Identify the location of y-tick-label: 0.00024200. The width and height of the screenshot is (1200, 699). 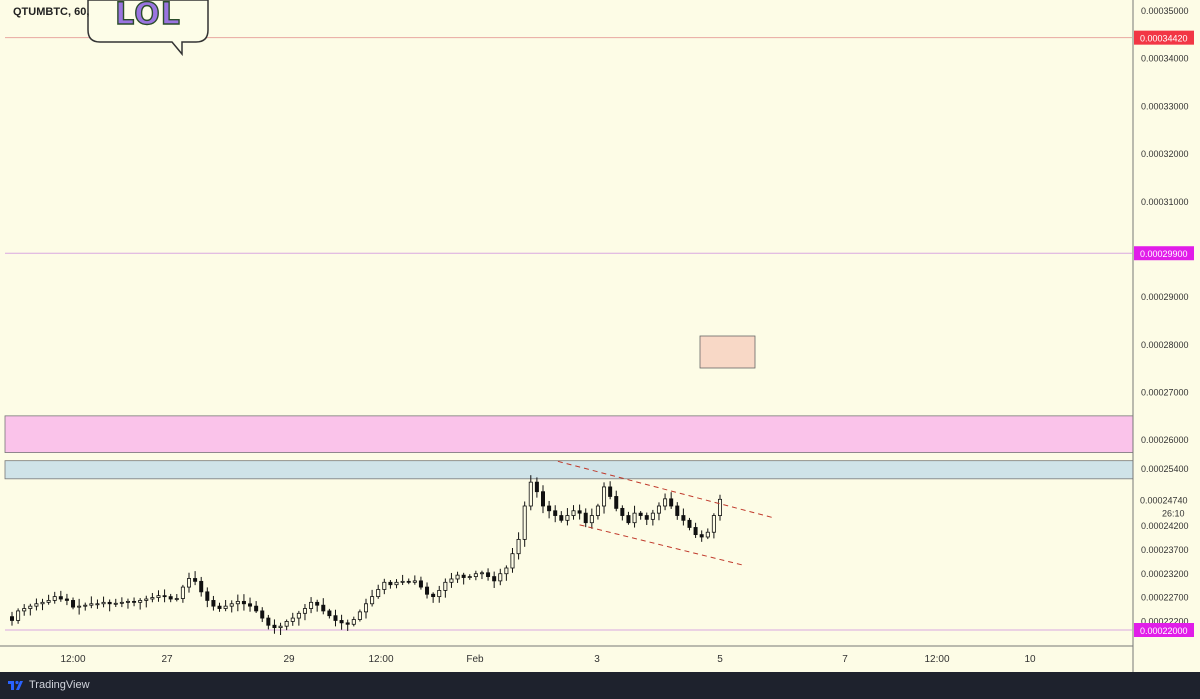
(1165, 526).